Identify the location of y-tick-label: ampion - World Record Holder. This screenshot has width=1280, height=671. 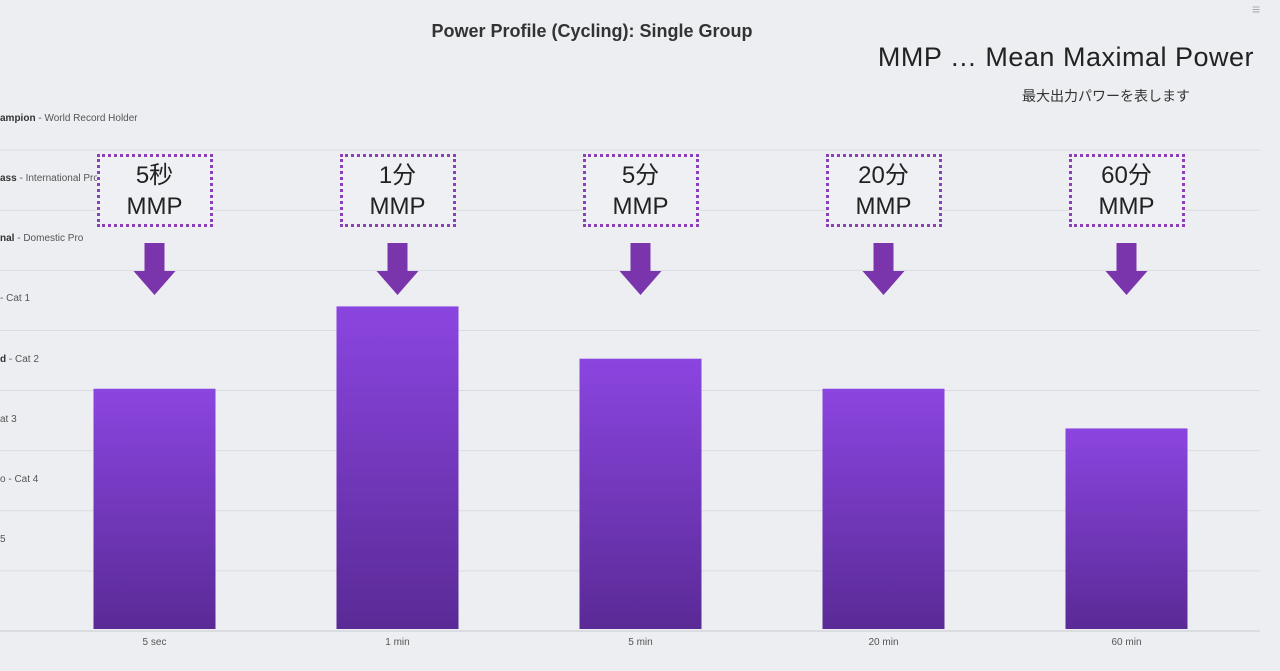
(69, 118).